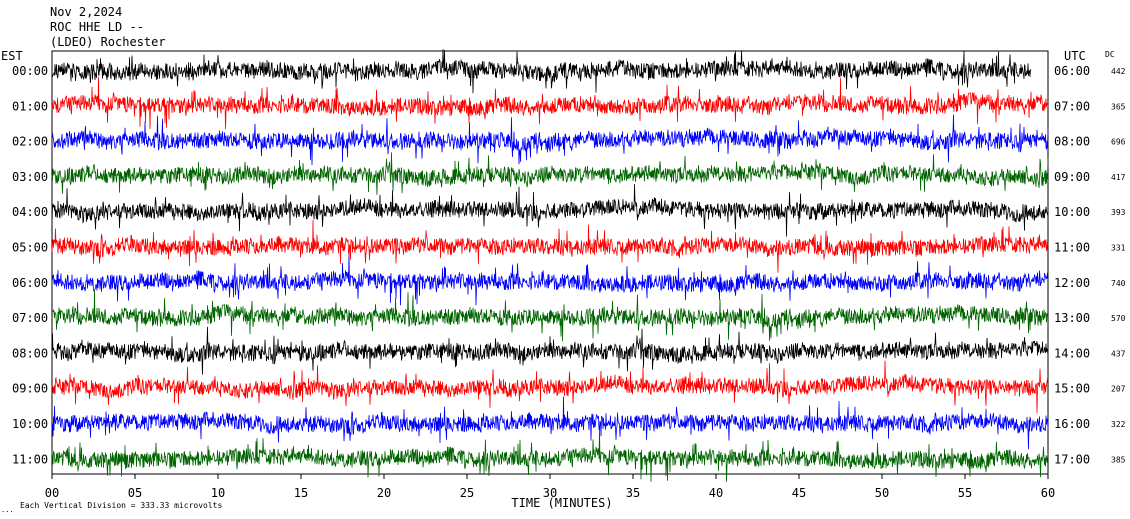 This screenshot has width=1130, height=519. Describe the element at coordinates (882, 493) in the screenshot. I see `x-tick-label: 50` at that location.